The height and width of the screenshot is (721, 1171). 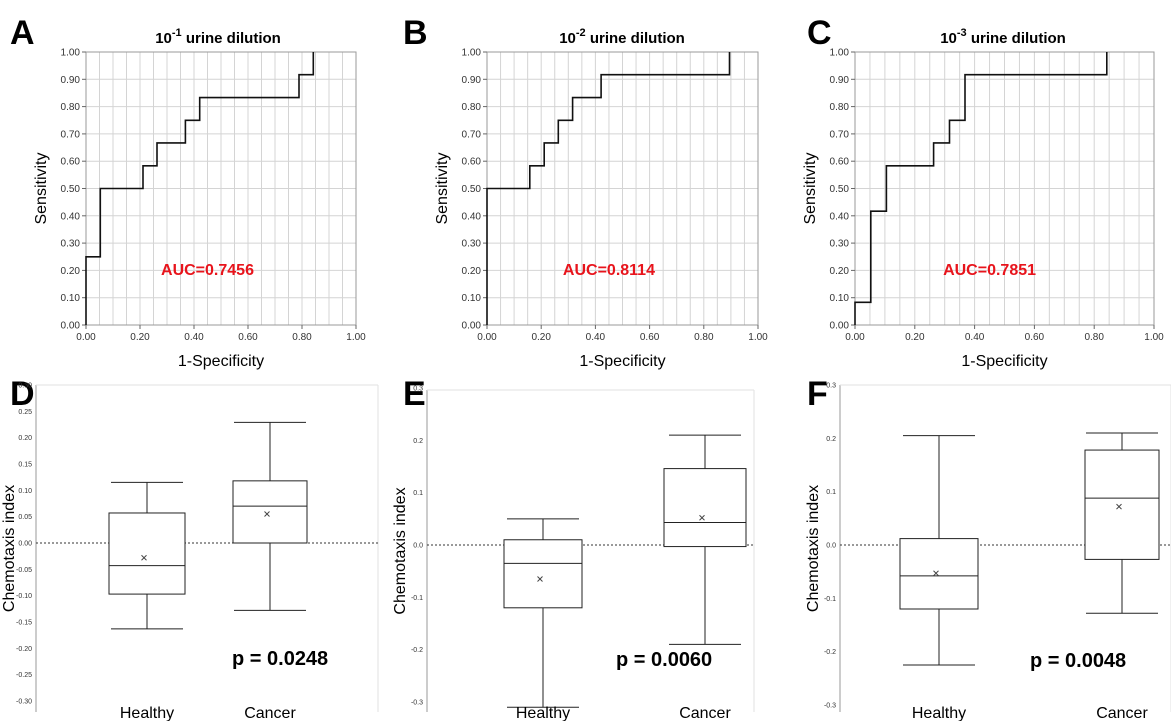 What do you see at coordinates (24, 596) in the screenshot?
I see `y-tick-label: -0.10` at bounding box center [24, 596].